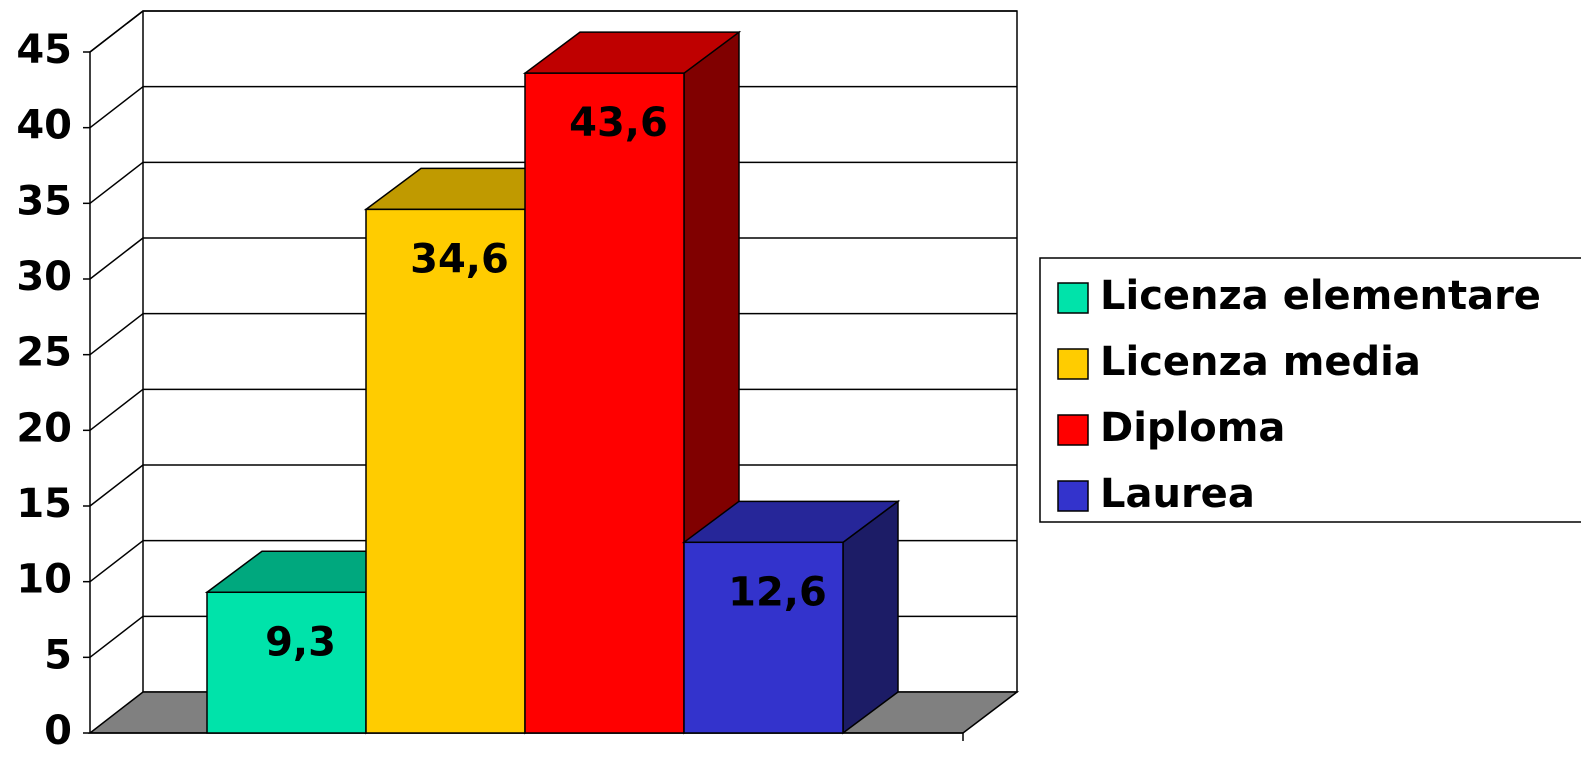 Image resolution: width=1581 pixels, height=758 pixels. What do you see at coordinates (1320, 296) in the screenshot?
I see `legend-label: Licenza elementare` at bounding box center [1320, 296].